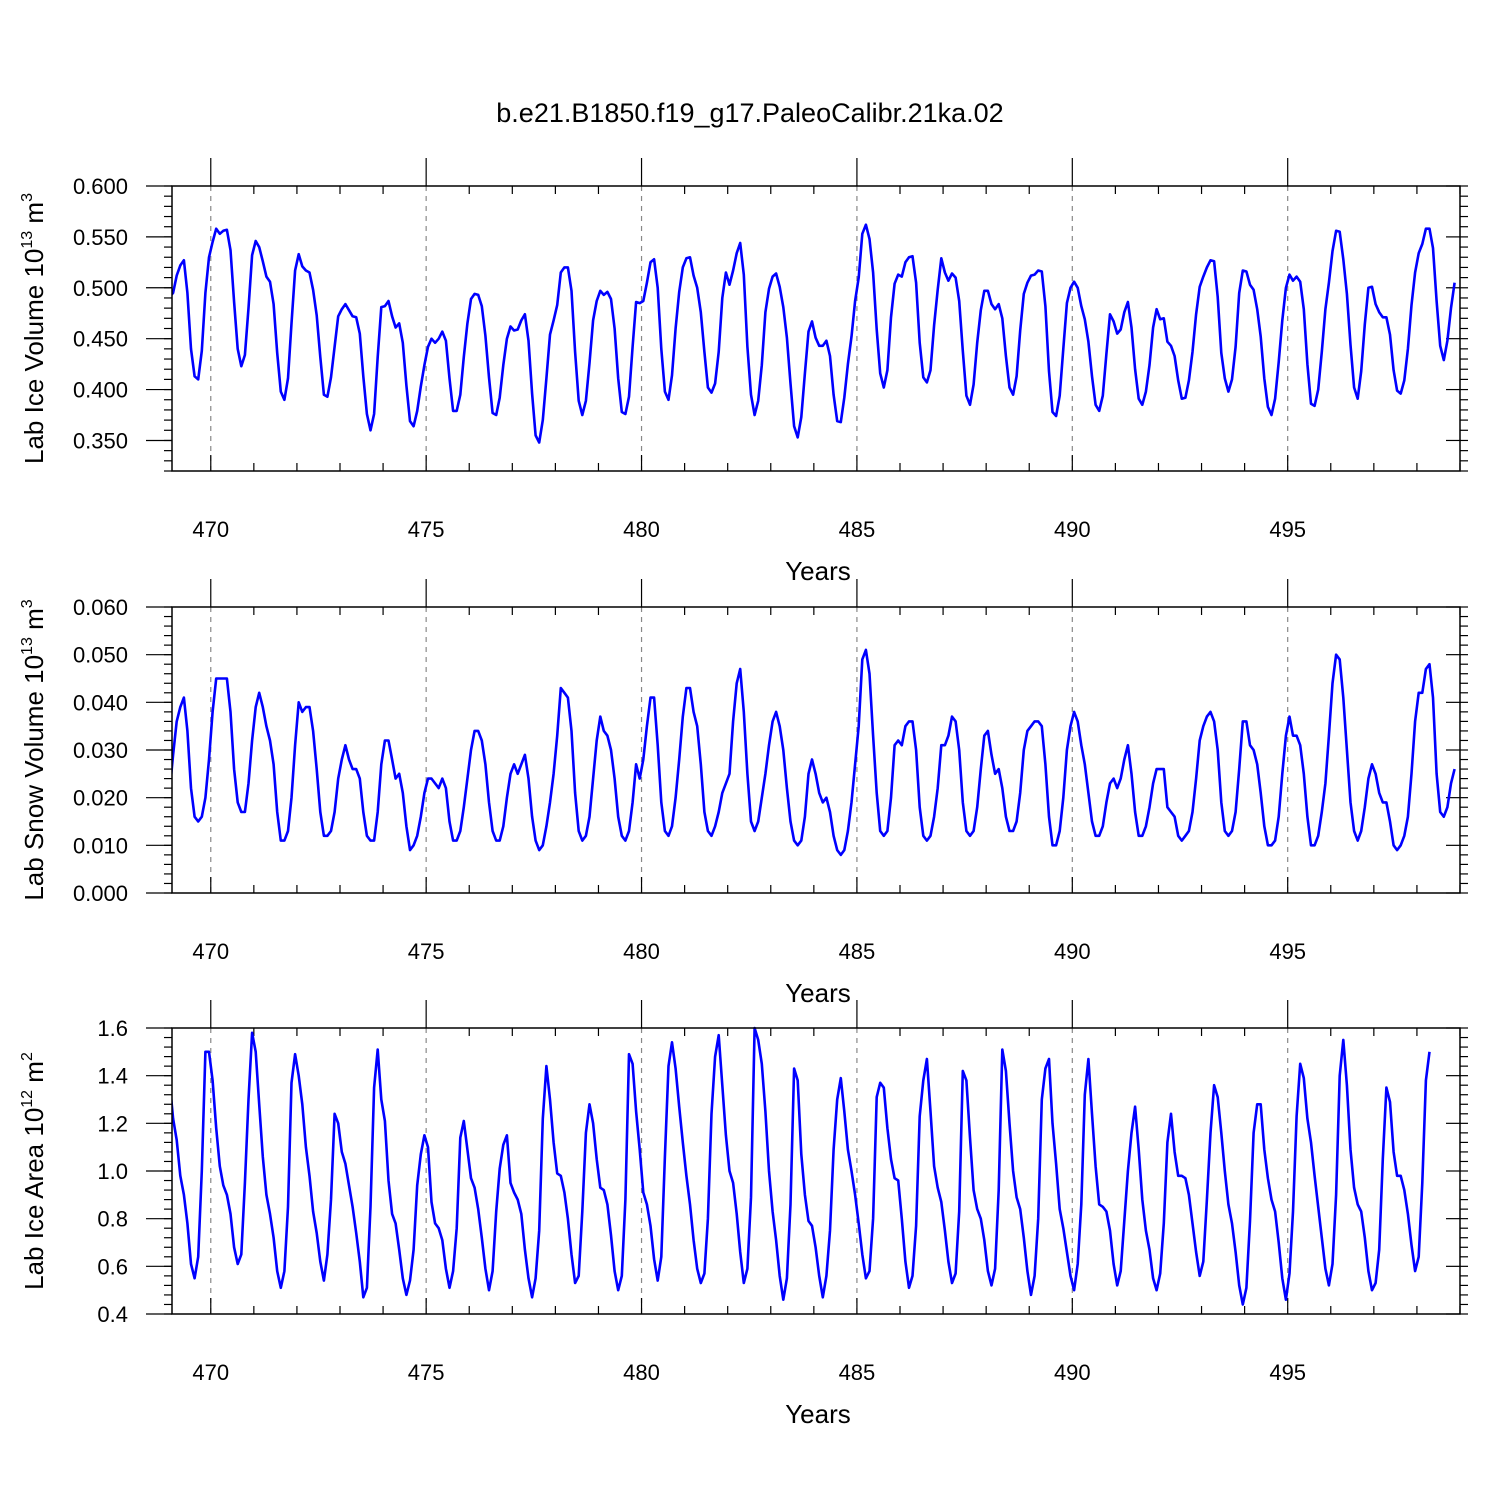  Describe the element at coordinates (27, 1056) in the screenshot. I see `lab-ice-area-y-label-unit-exponent: 2` at that location.